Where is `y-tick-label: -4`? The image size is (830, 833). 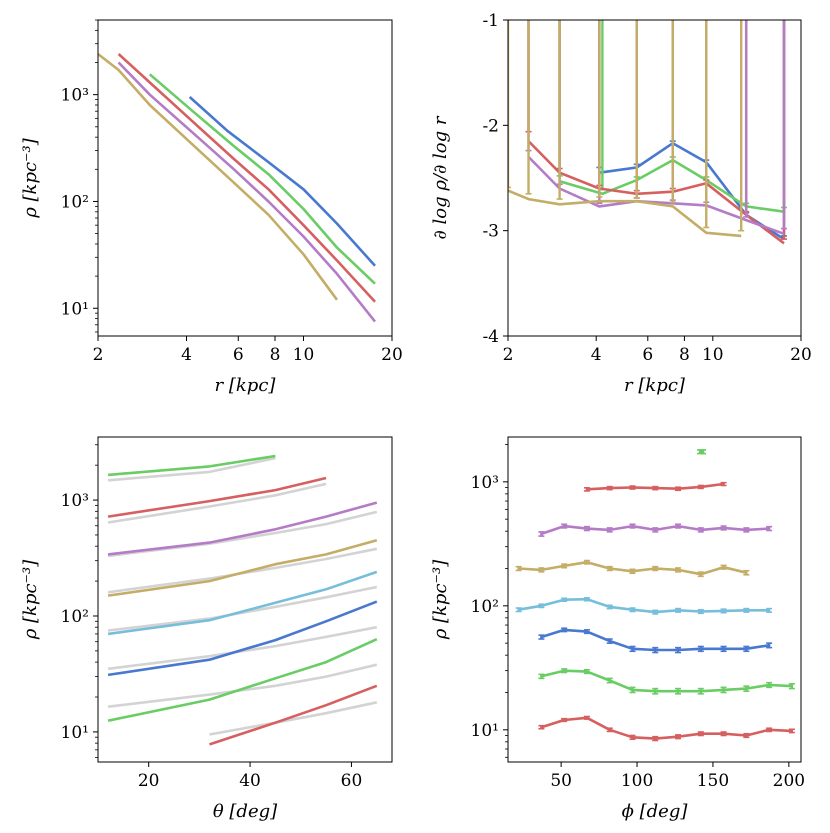 y-tick-label: -4 is located at coordinates (490, 337).